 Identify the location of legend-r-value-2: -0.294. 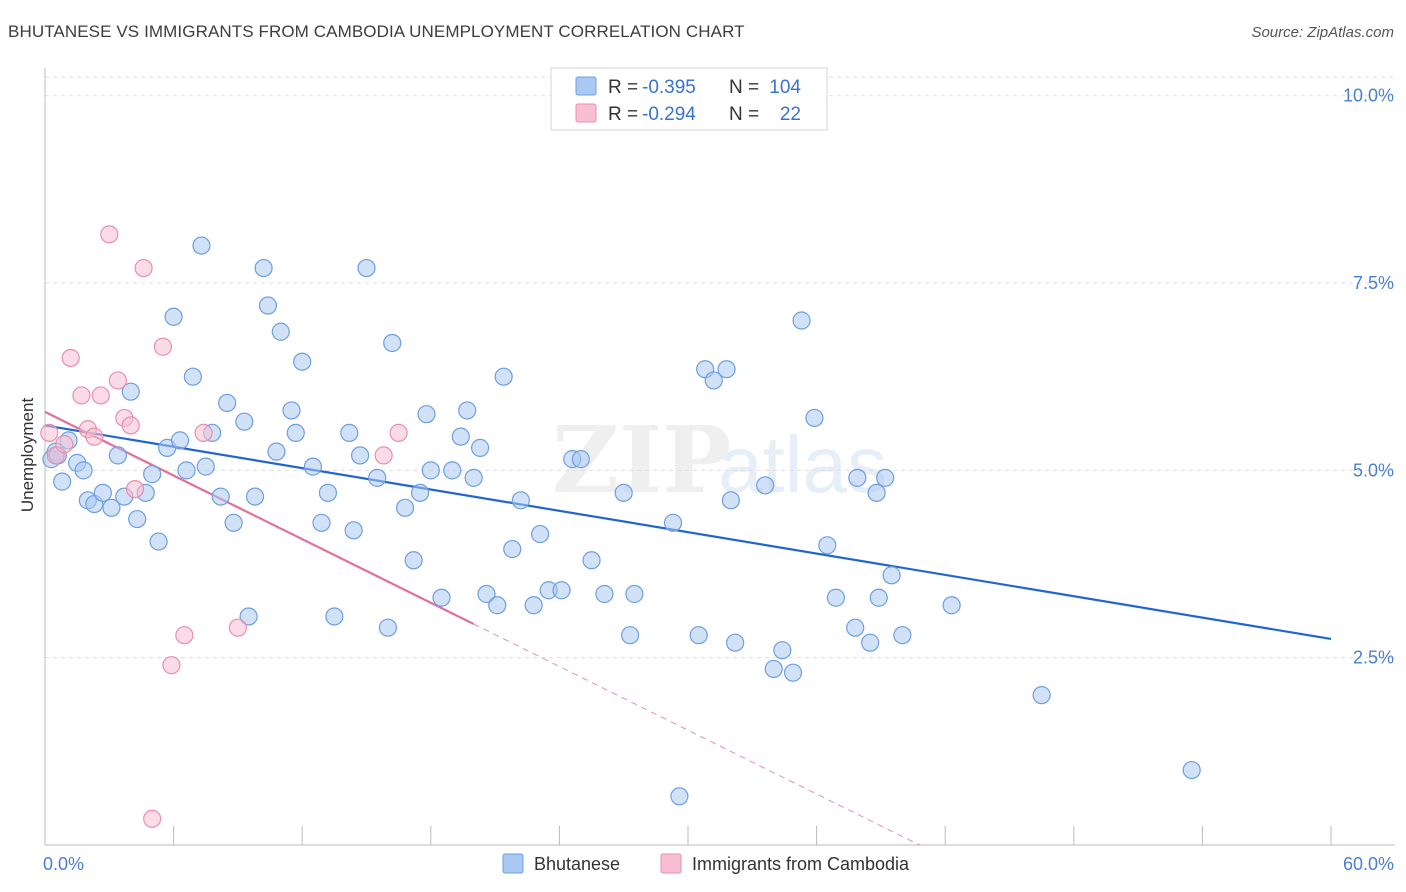
(669, 114).